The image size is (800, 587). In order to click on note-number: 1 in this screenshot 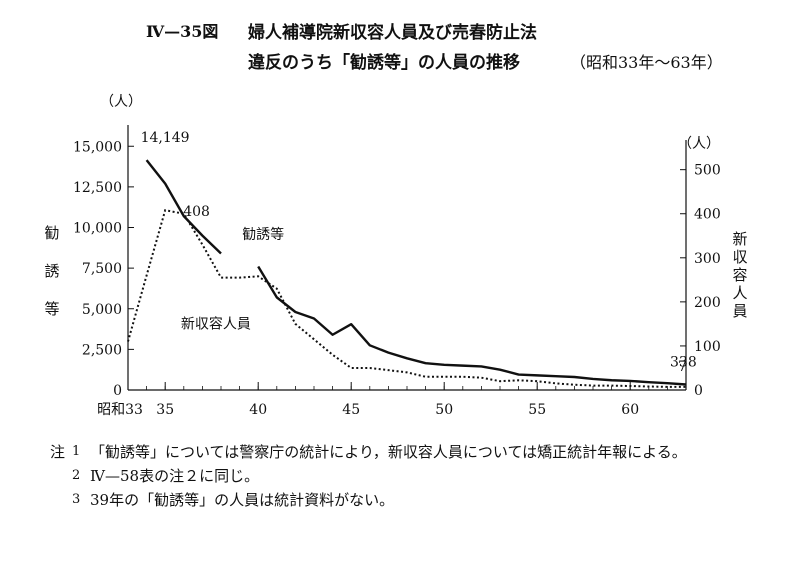, I will do `click(76, 451)`.